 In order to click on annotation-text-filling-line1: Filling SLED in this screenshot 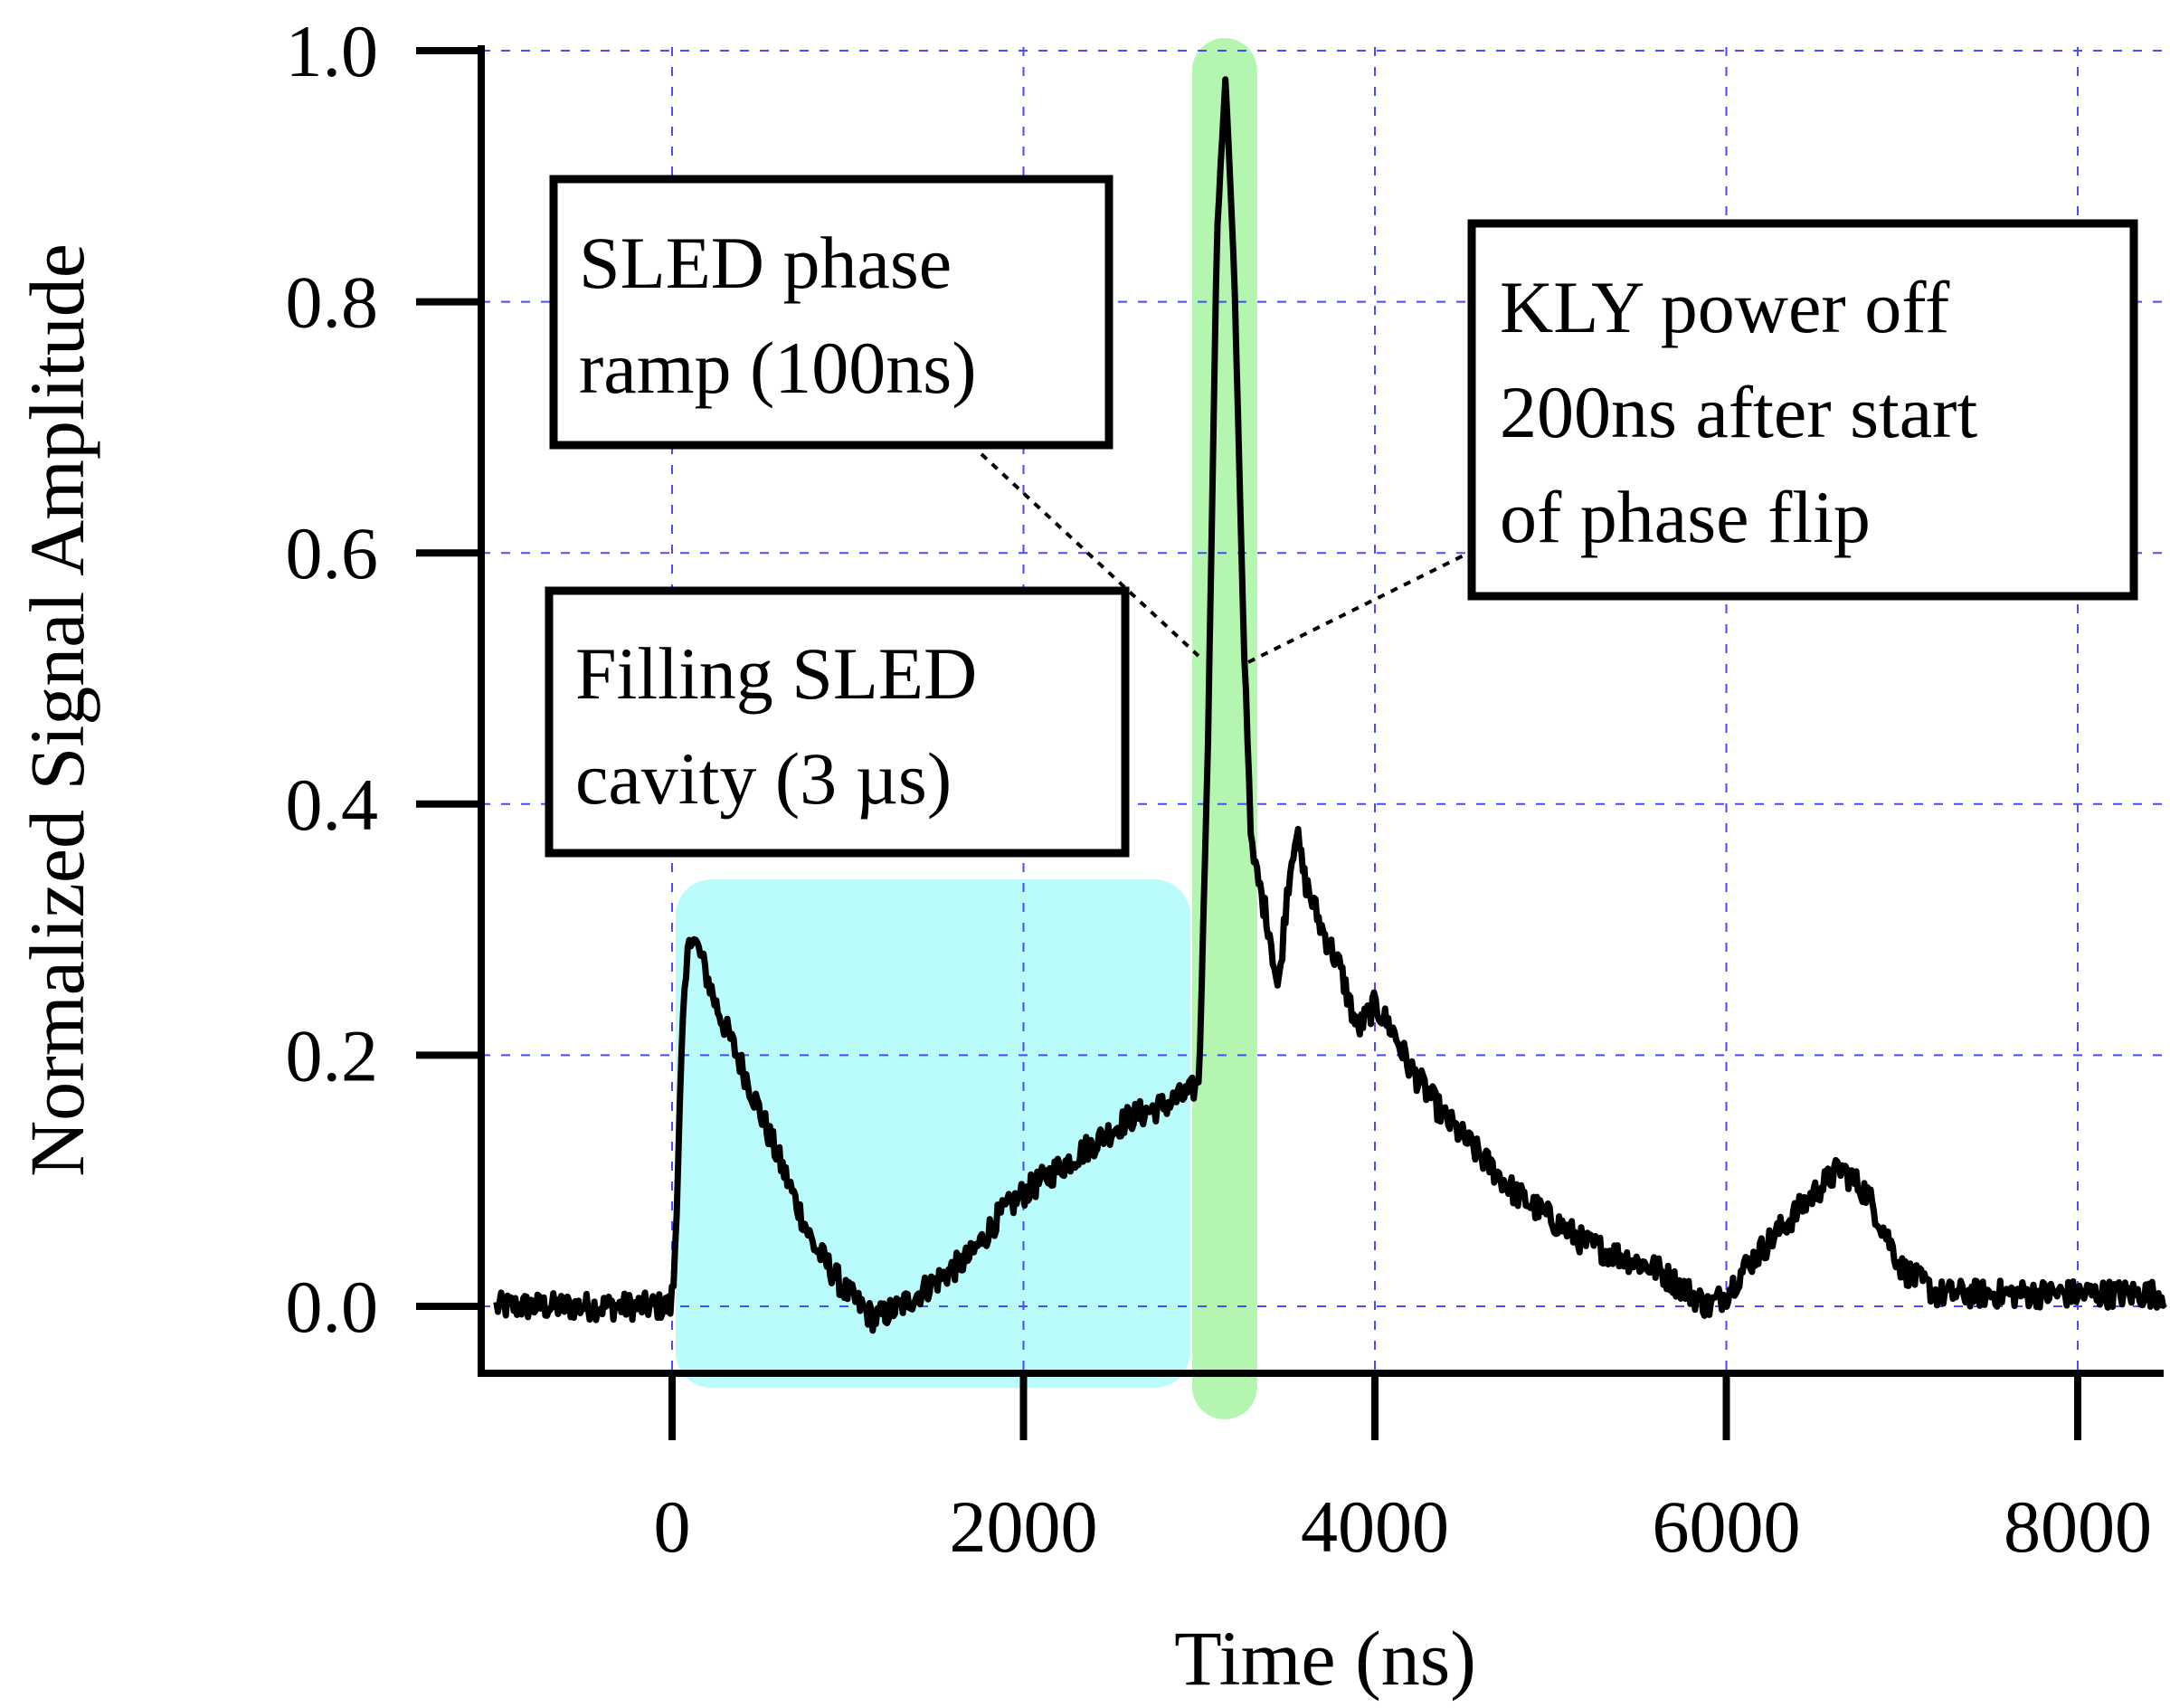, I will do `click(776, 673)`.